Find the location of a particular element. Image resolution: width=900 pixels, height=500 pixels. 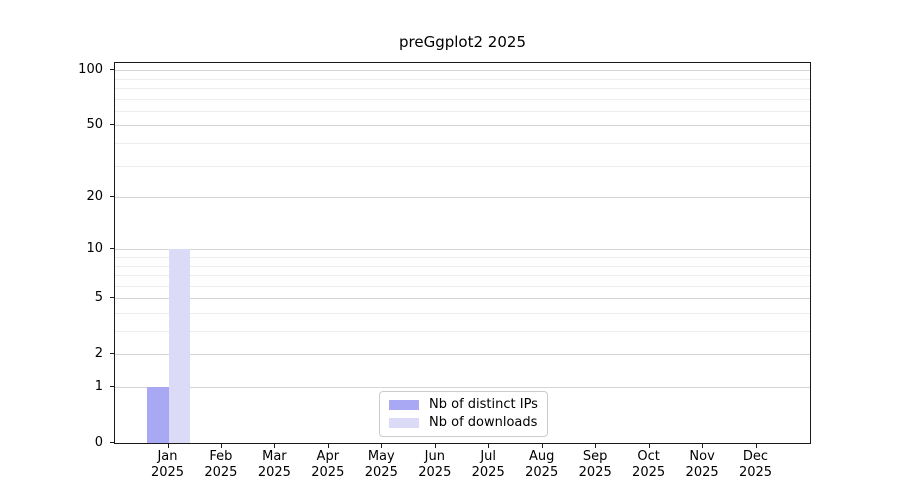

x-tick-month: Sep is located at coordinates (595, 456).